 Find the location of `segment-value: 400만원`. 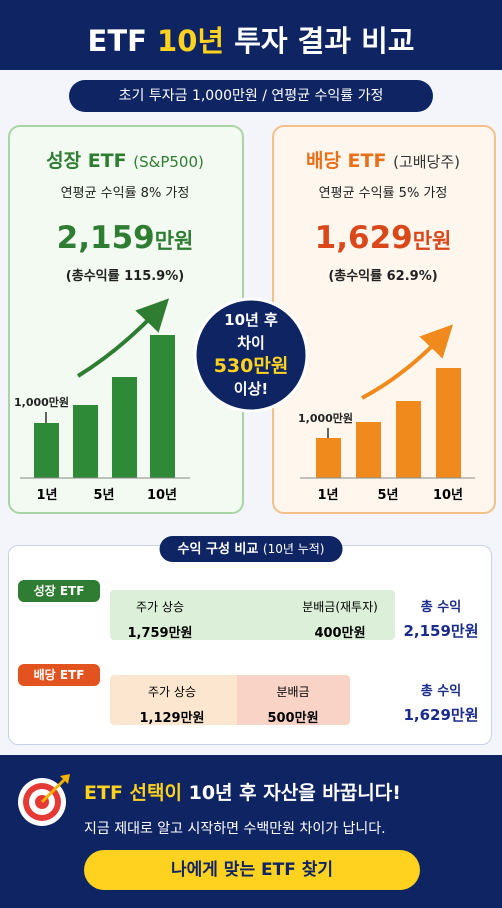

segment-value: 400만원 is located at coordinates (340, 633).